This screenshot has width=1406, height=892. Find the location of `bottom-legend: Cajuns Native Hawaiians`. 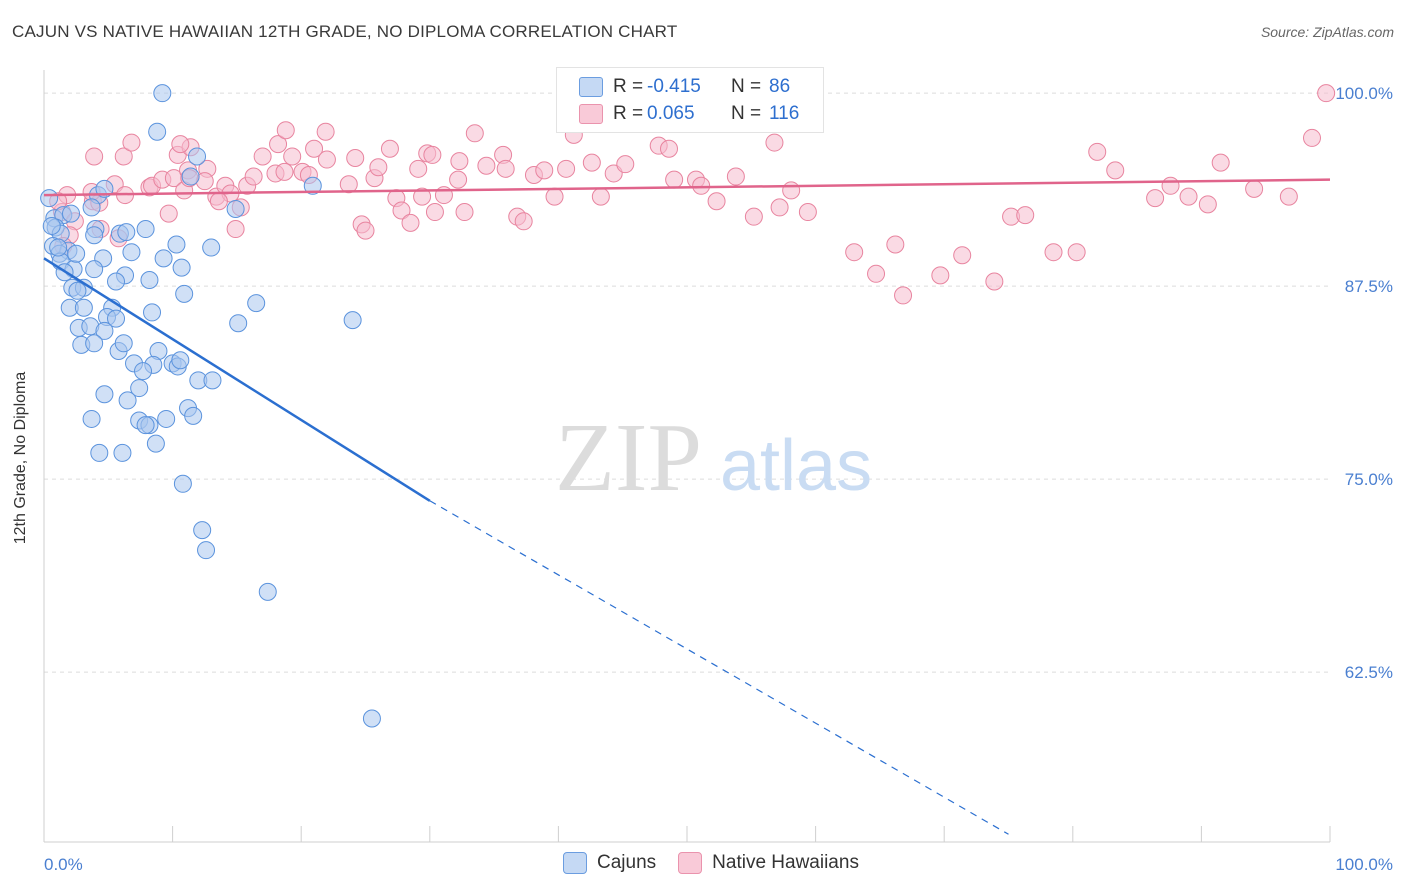

bottom-legend: Cajuns Native Hawaiians is located at coordinates (722, 863).